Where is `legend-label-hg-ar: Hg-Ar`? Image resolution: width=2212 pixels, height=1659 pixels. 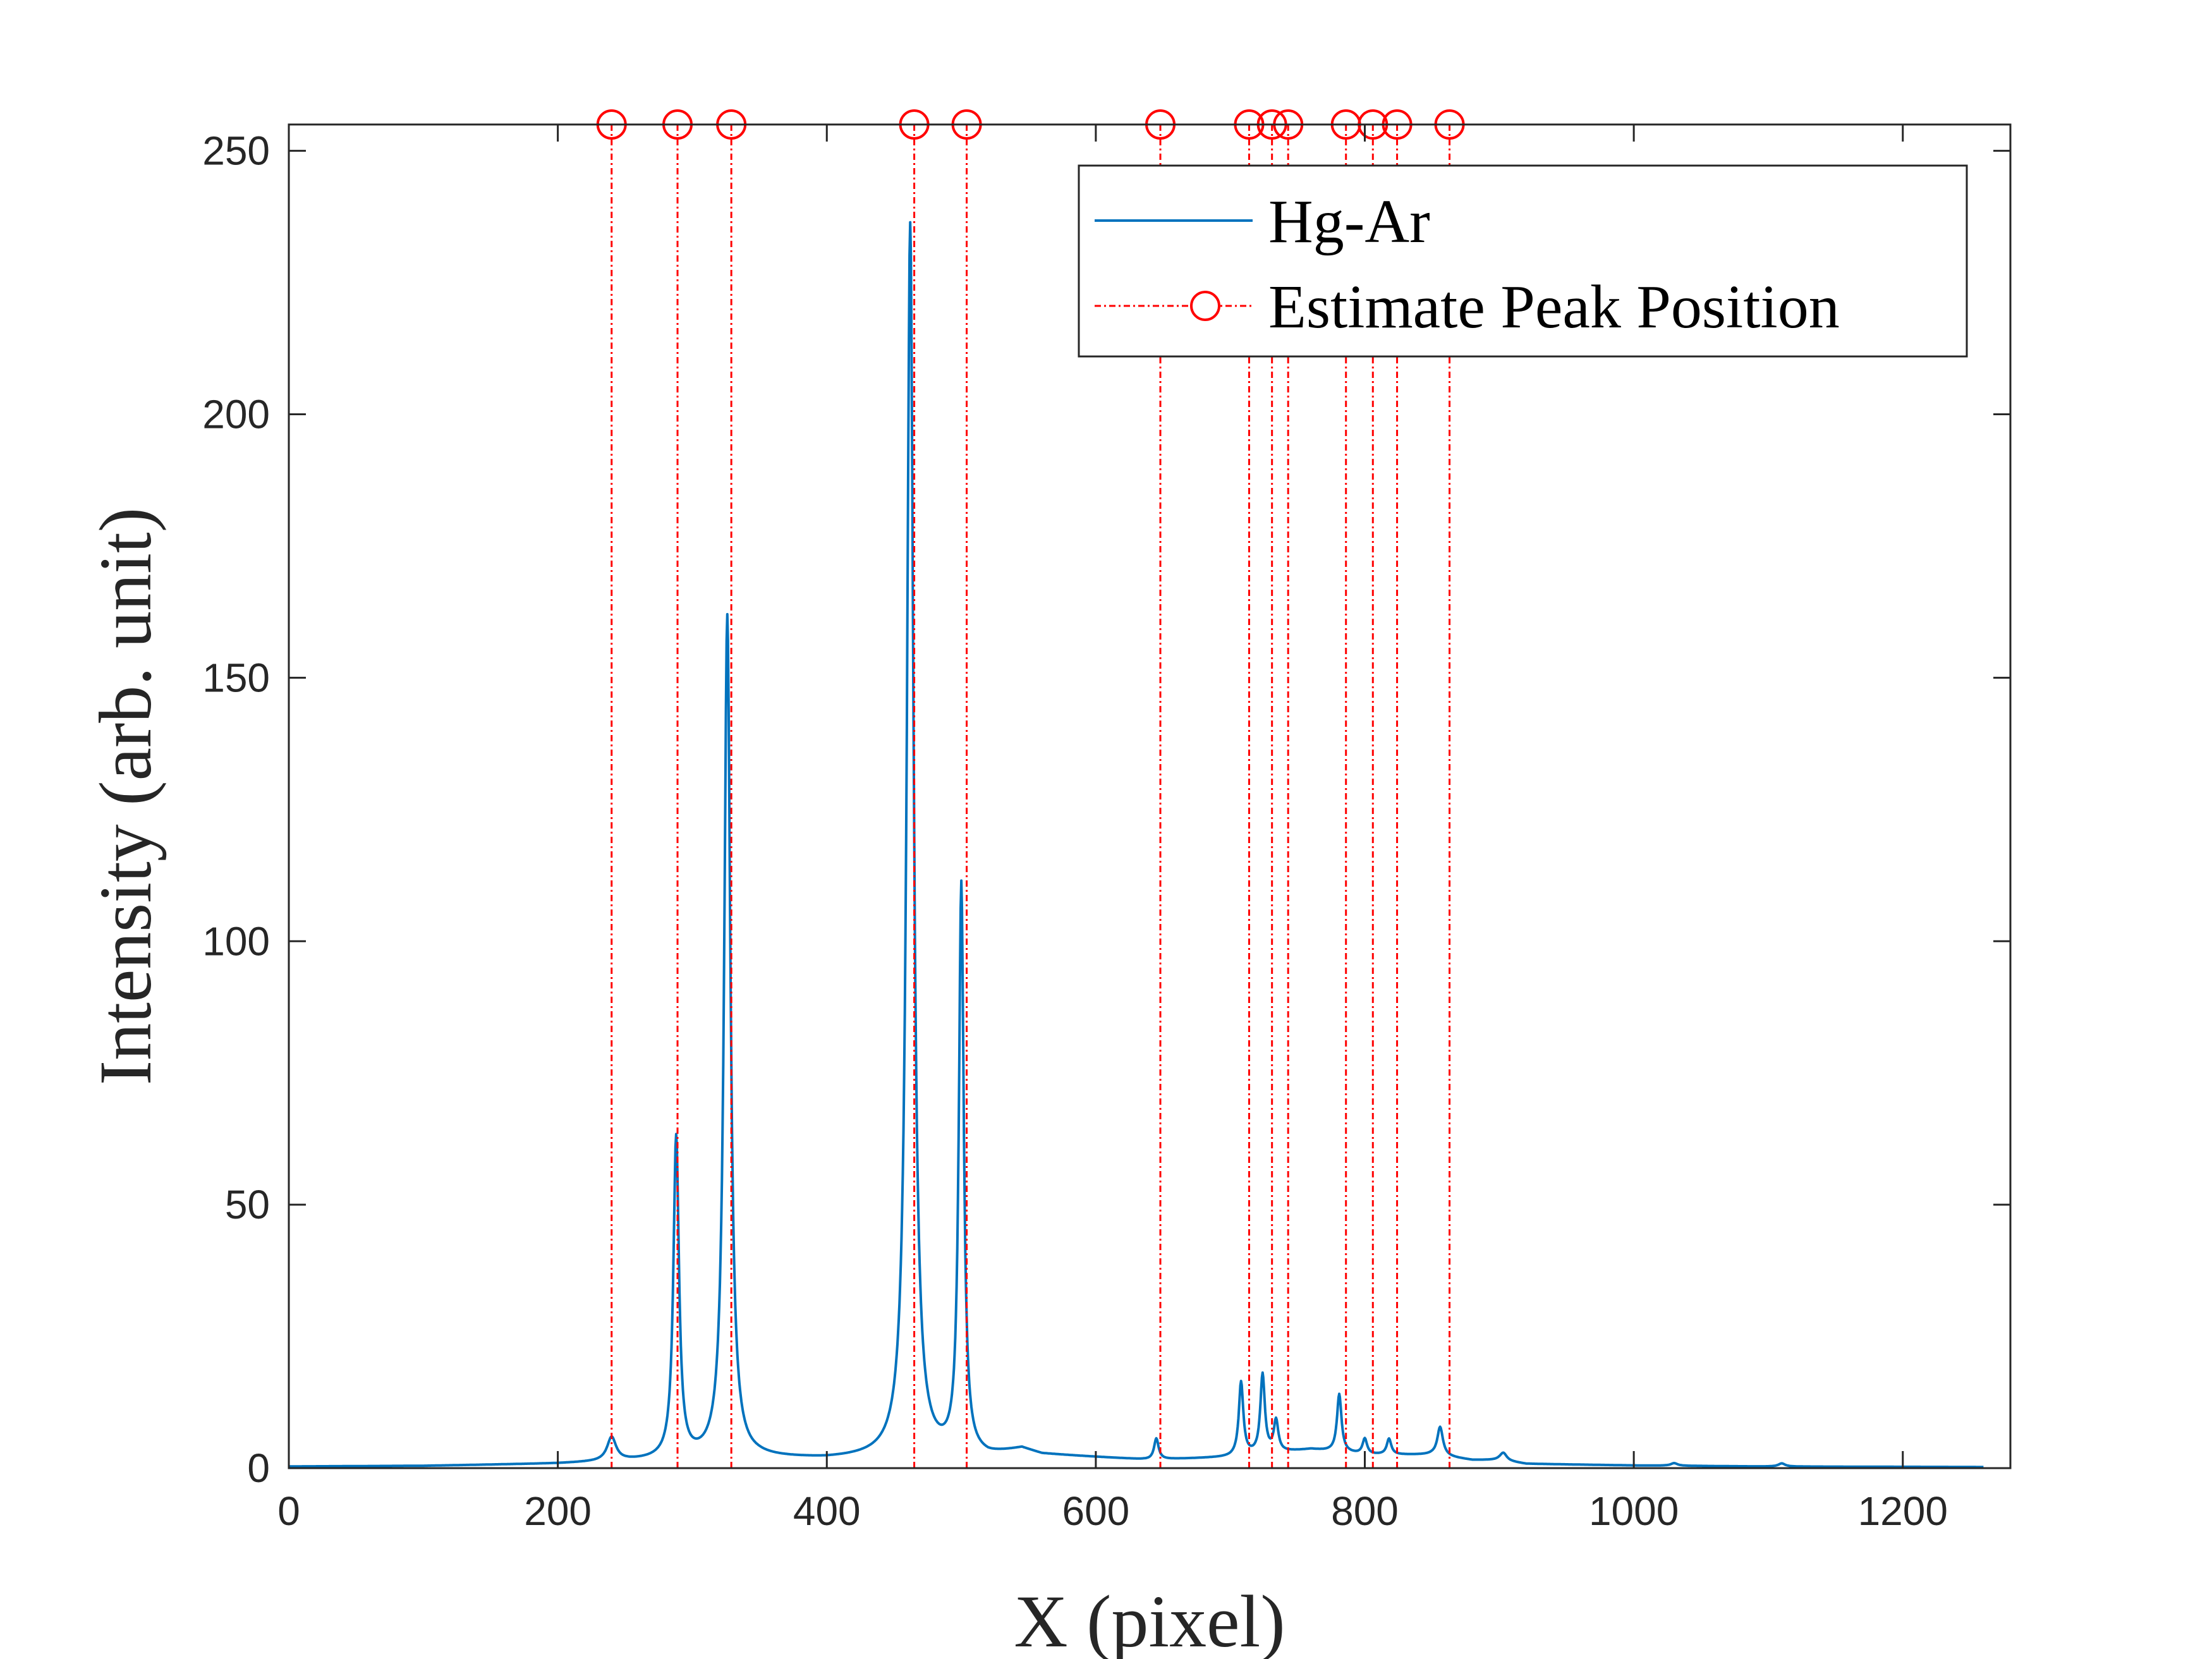 legend-label-hg-ar: Hg-Ar is located at coordinates (1349, 222).